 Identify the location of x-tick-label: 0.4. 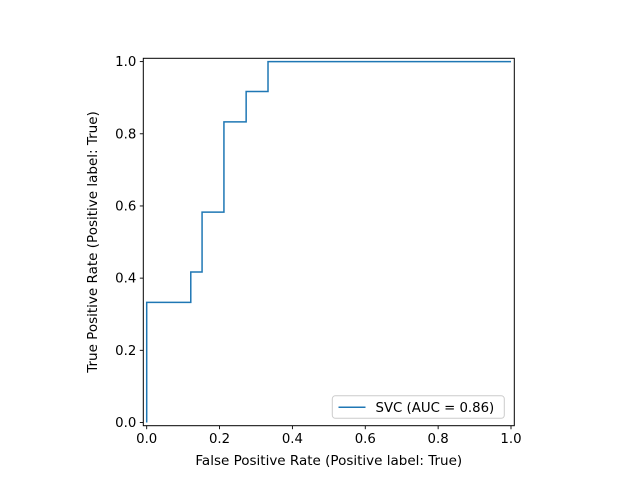
(292, 439).